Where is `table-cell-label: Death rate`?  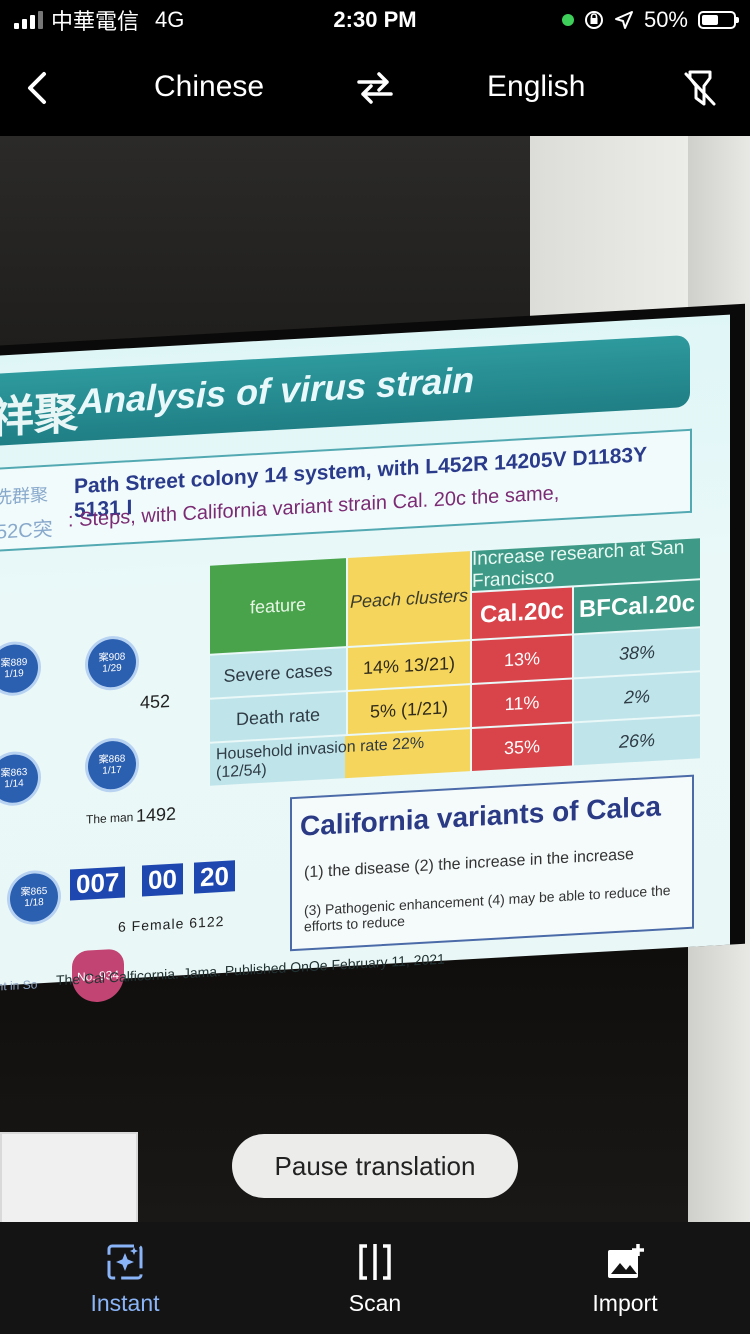 table-cell-label: Death rate is located at coordinates (278, 717).